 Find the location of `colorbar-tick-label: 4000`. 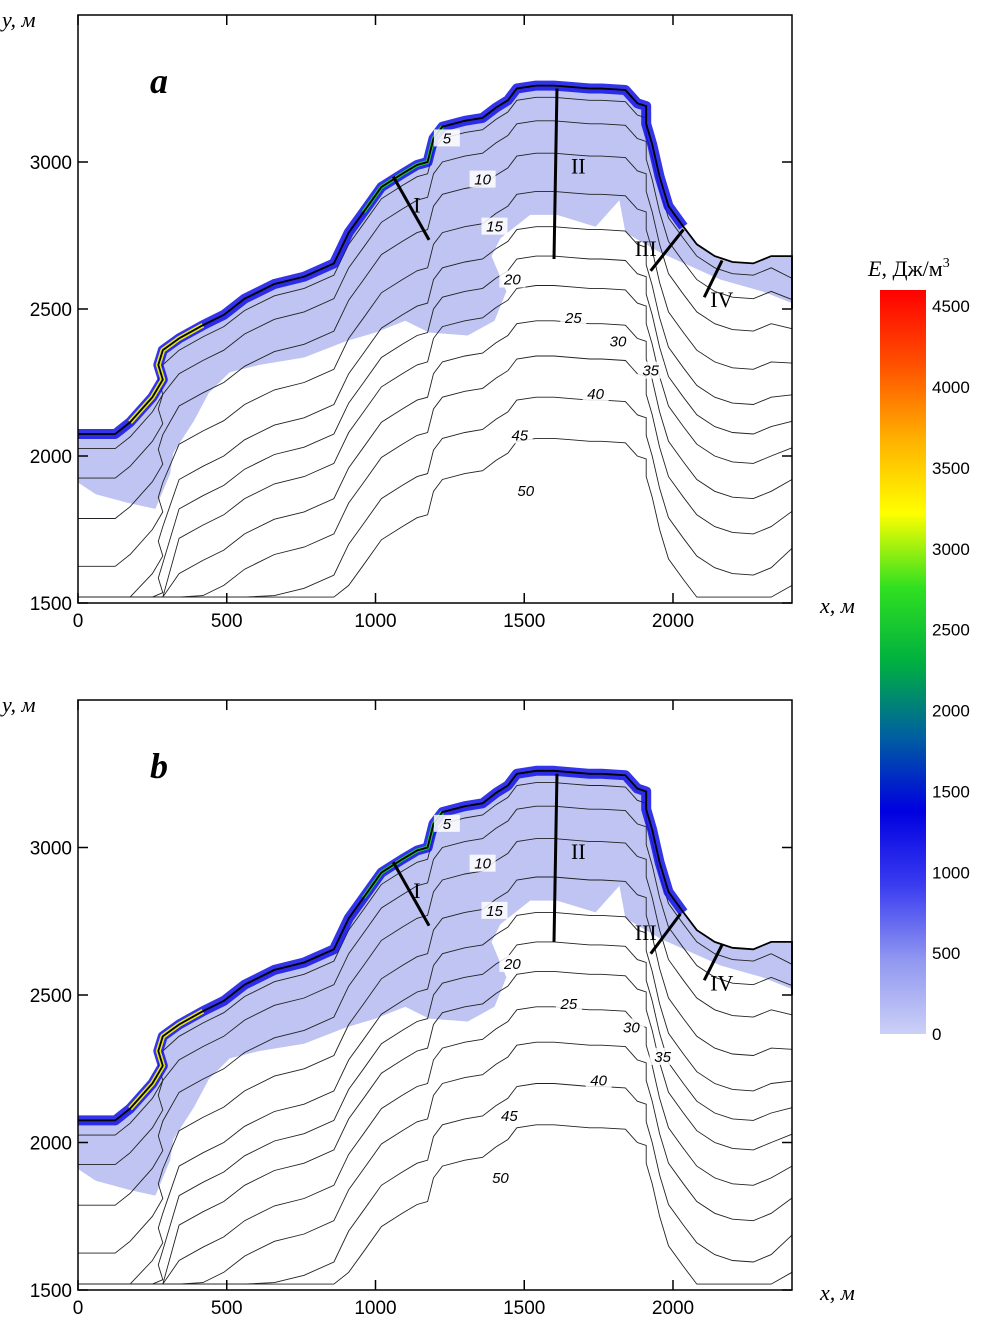

colorbar-tick-label: 4000 is located at coordinates (951, 387).